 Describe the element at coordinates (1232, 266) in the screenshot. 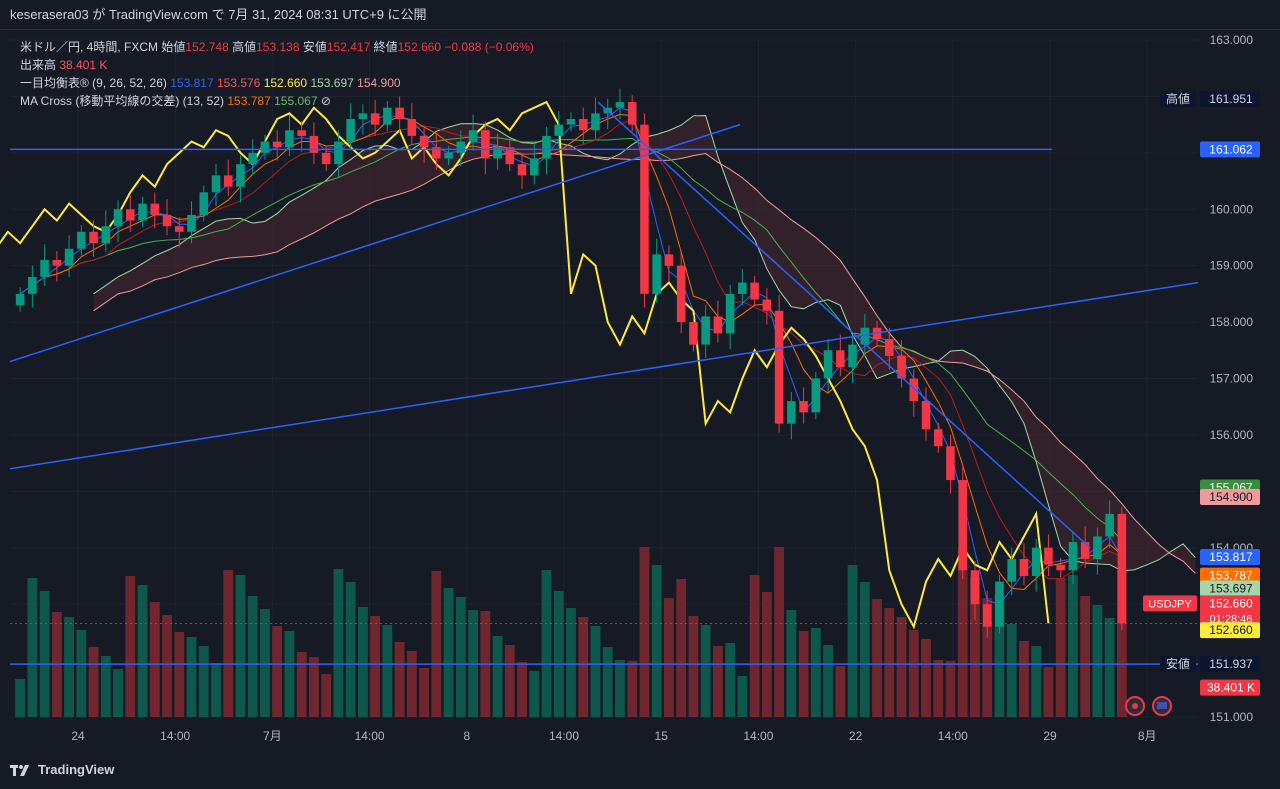

I see `price-tick-label: 159.000` at that location.